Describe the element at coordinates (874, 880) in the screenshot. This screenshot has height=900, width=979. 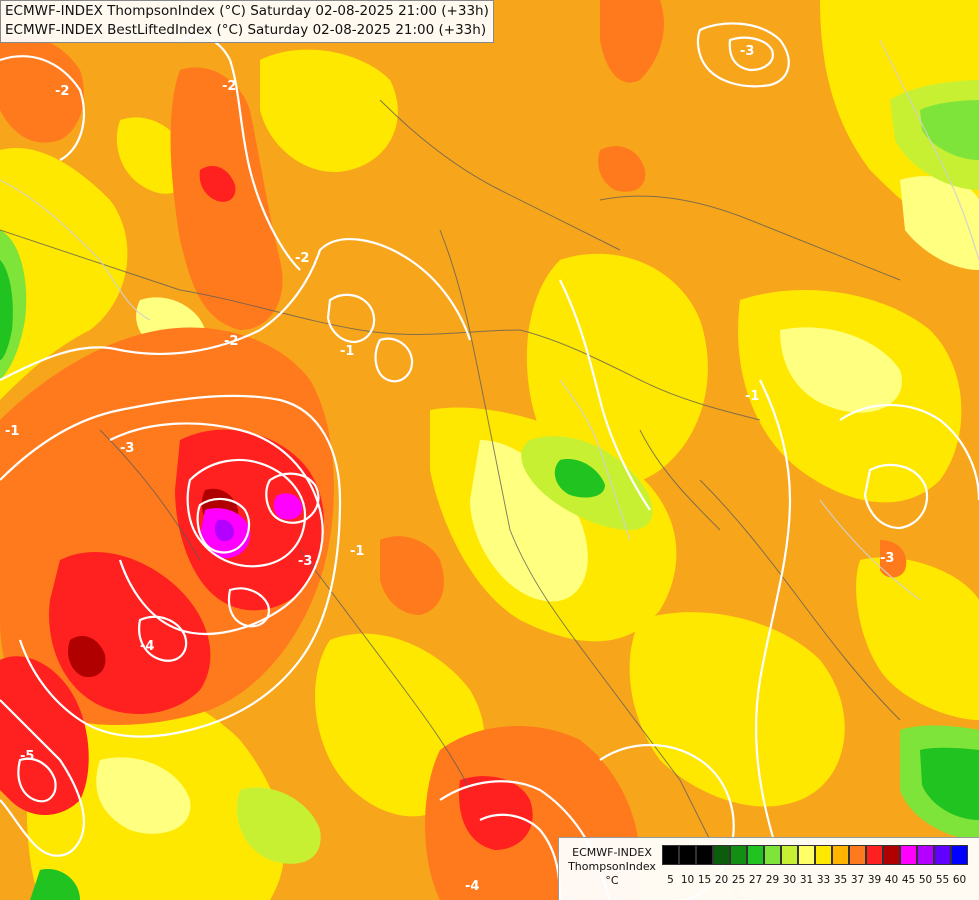
I see `legend-tick-label: 39` at that location.